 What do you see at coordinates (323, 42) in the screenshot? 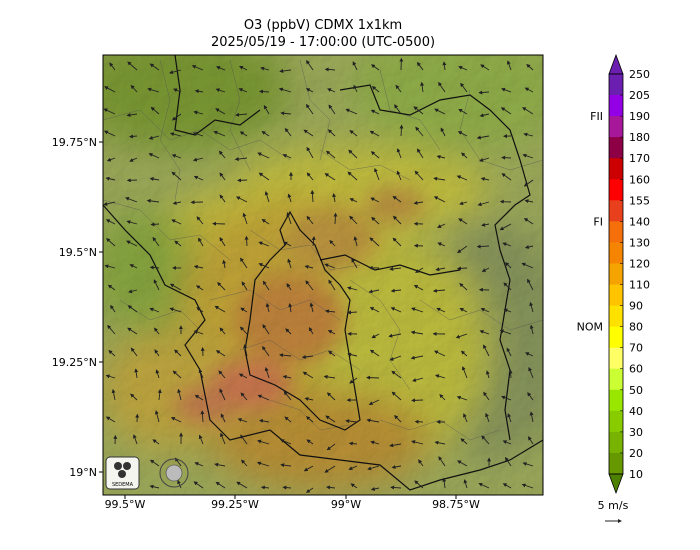
I see `chart-subtitle: 2025/05/19 - 17:00:00 (UTC-0500)` at bounding box center [323, 42].